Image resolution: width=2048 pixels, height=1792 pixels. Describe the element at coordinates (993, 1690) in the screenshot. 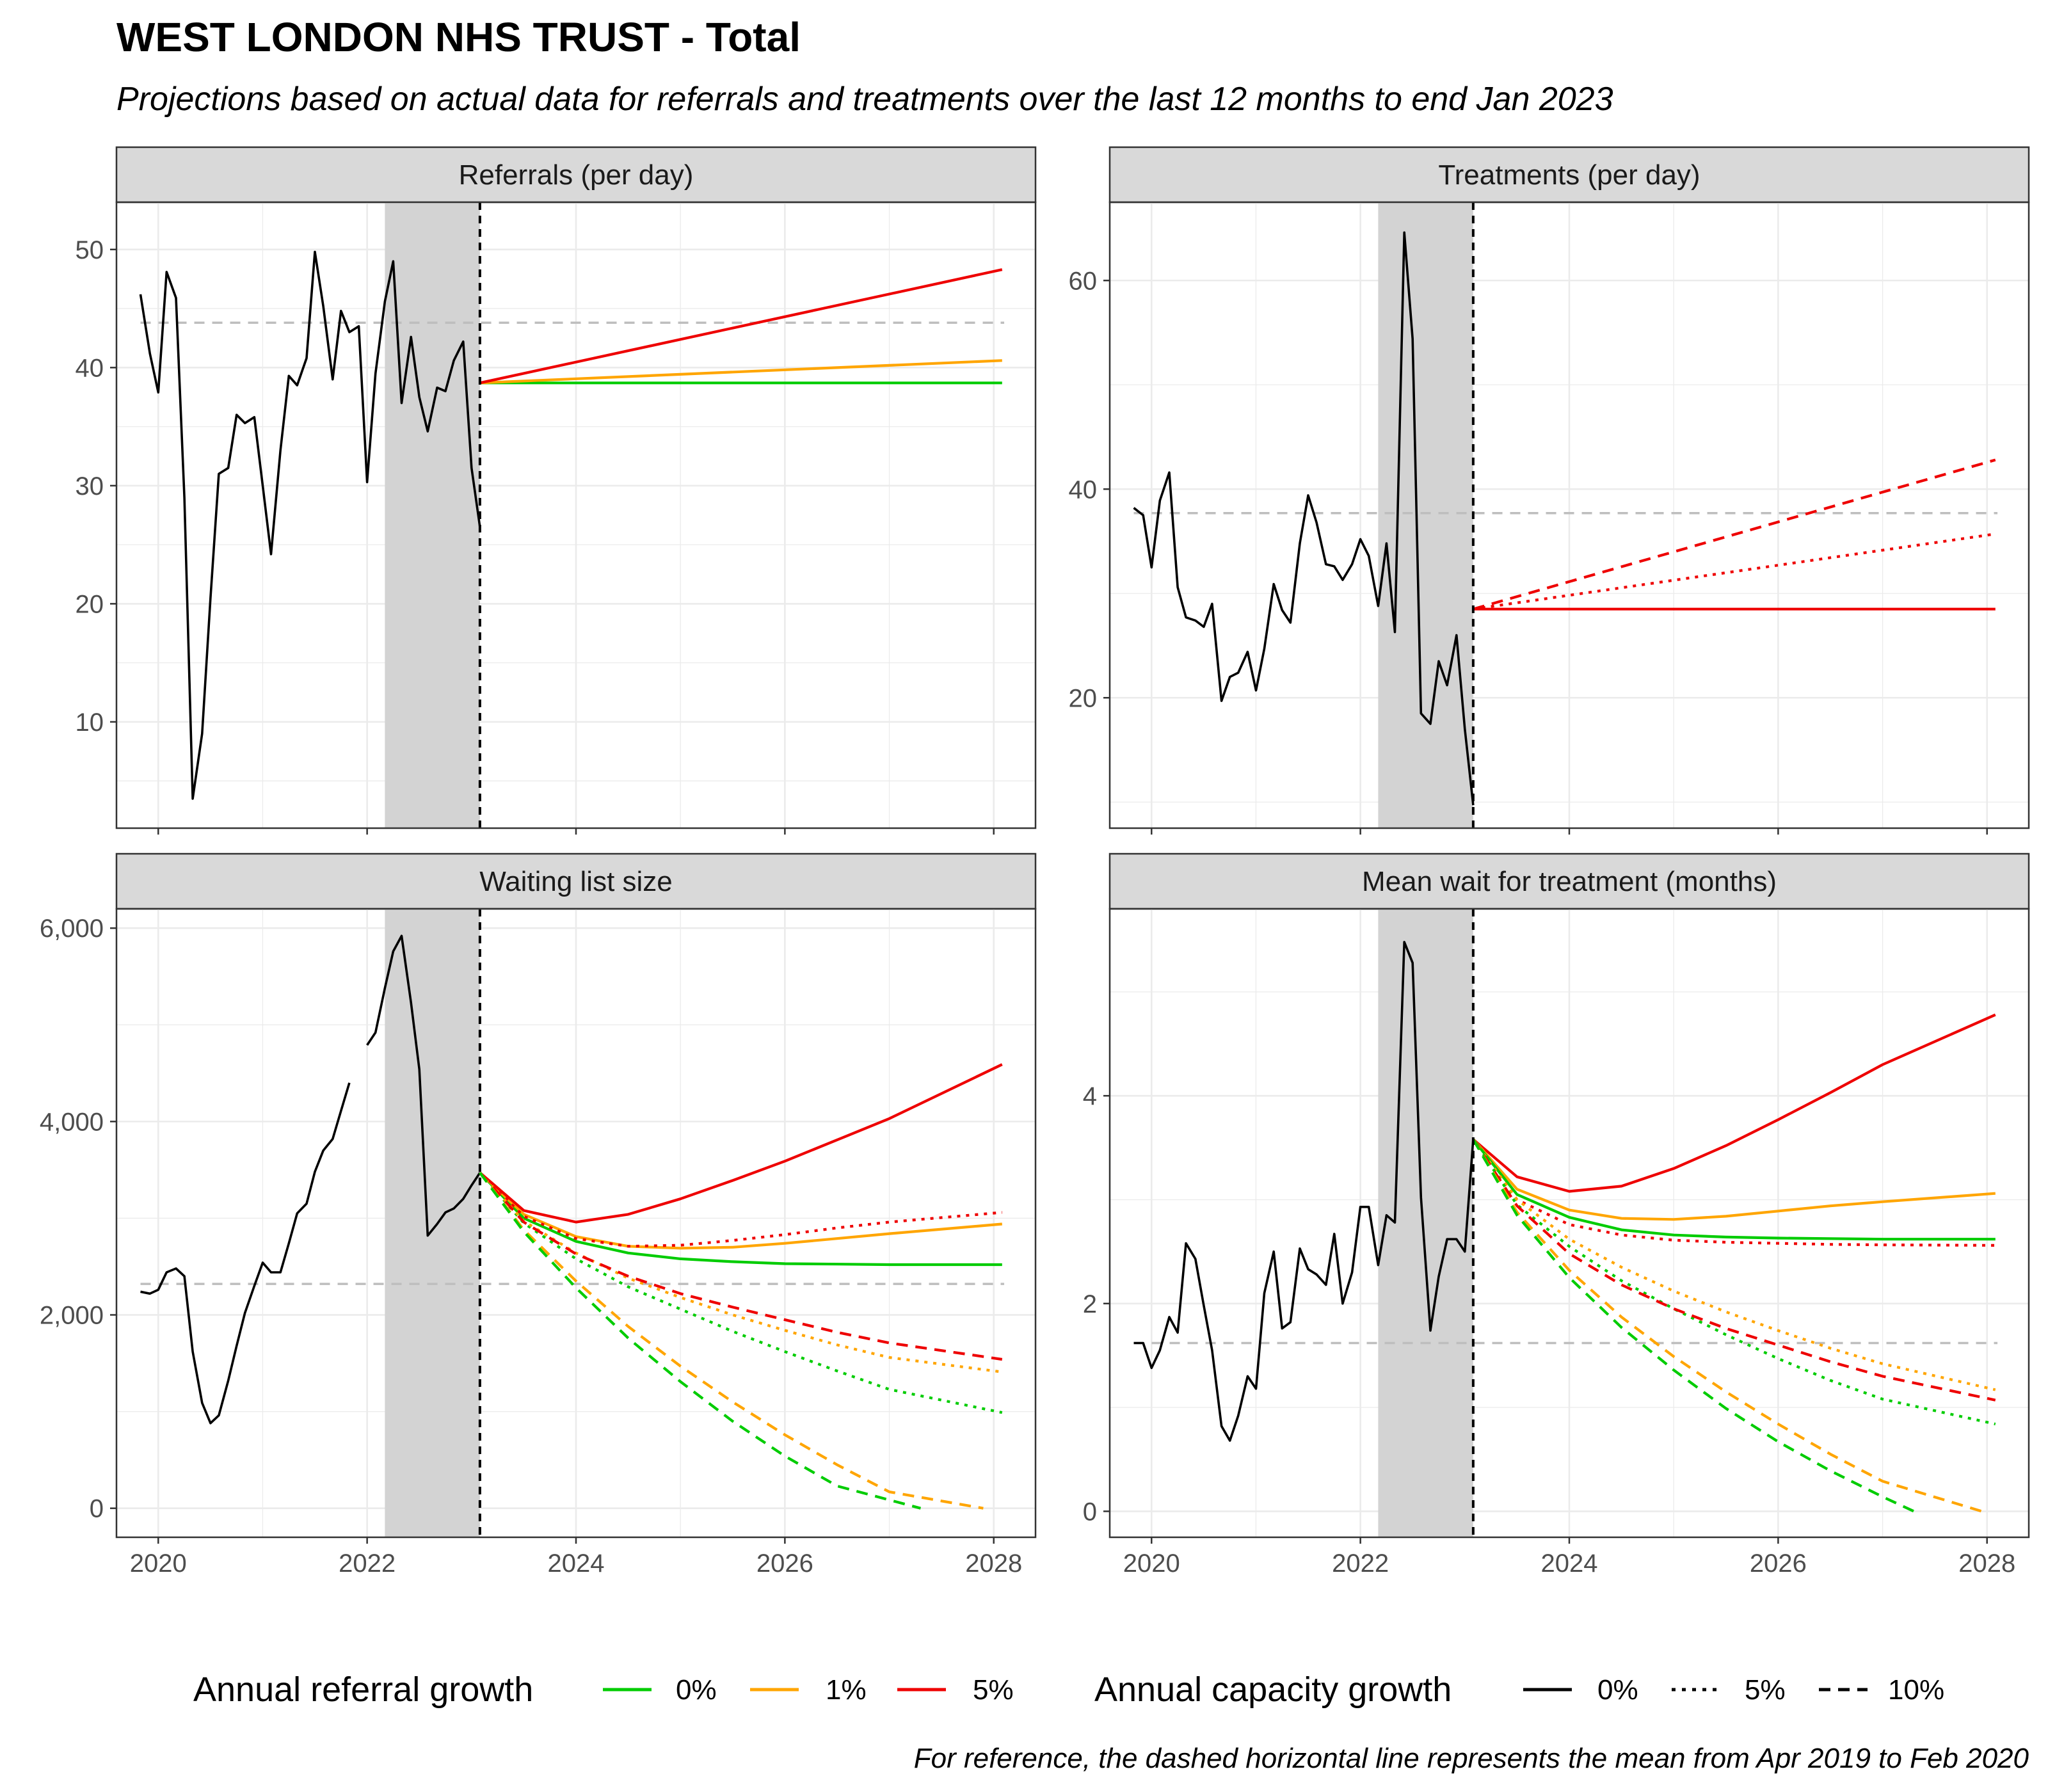

I see `legend-label-referral-2: 5%` at that location.